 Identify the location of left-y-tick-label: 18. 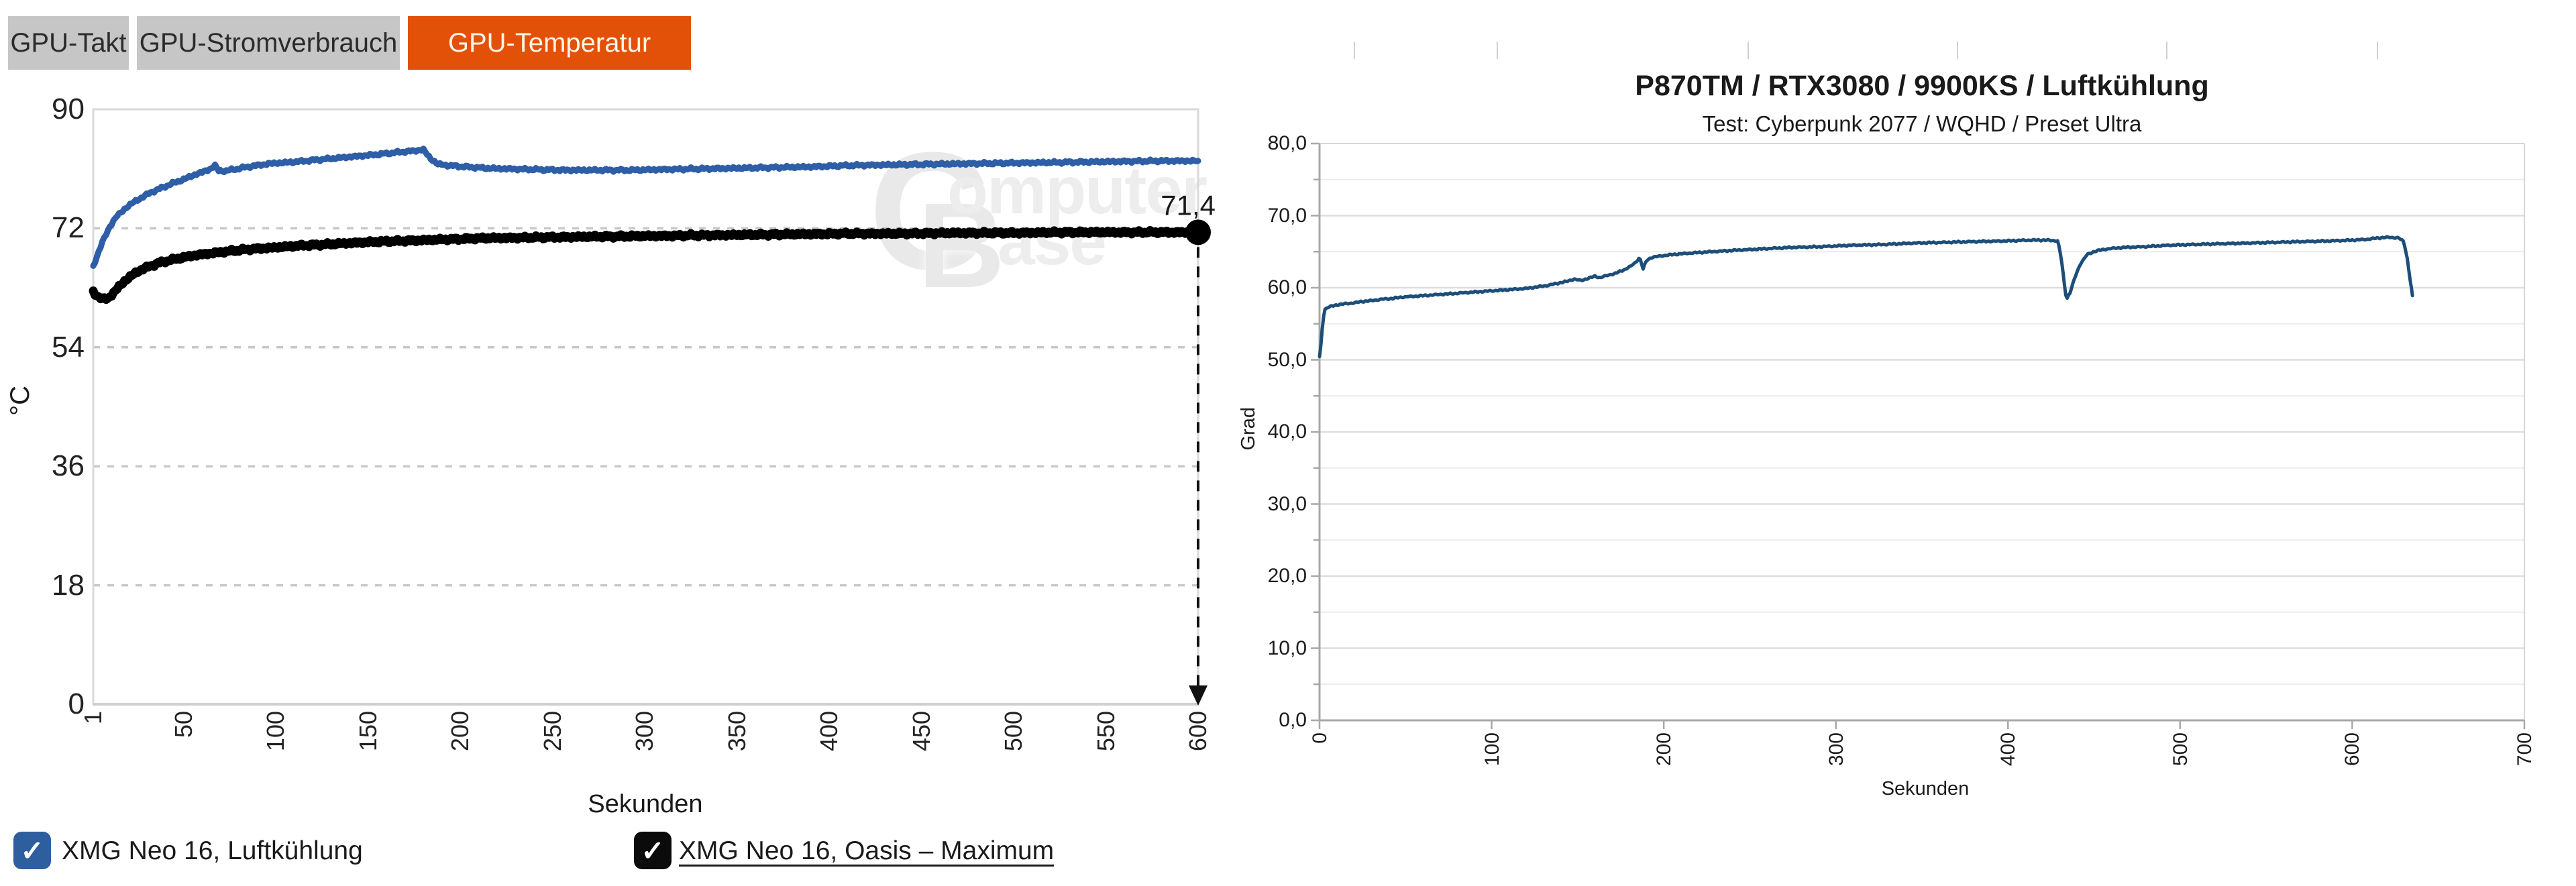
(68, 585).